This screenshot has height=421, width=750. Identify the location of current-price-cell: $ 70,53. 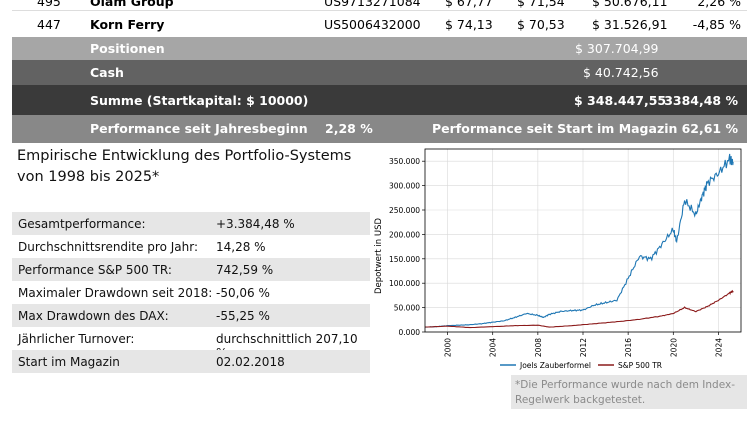
(541, 24).